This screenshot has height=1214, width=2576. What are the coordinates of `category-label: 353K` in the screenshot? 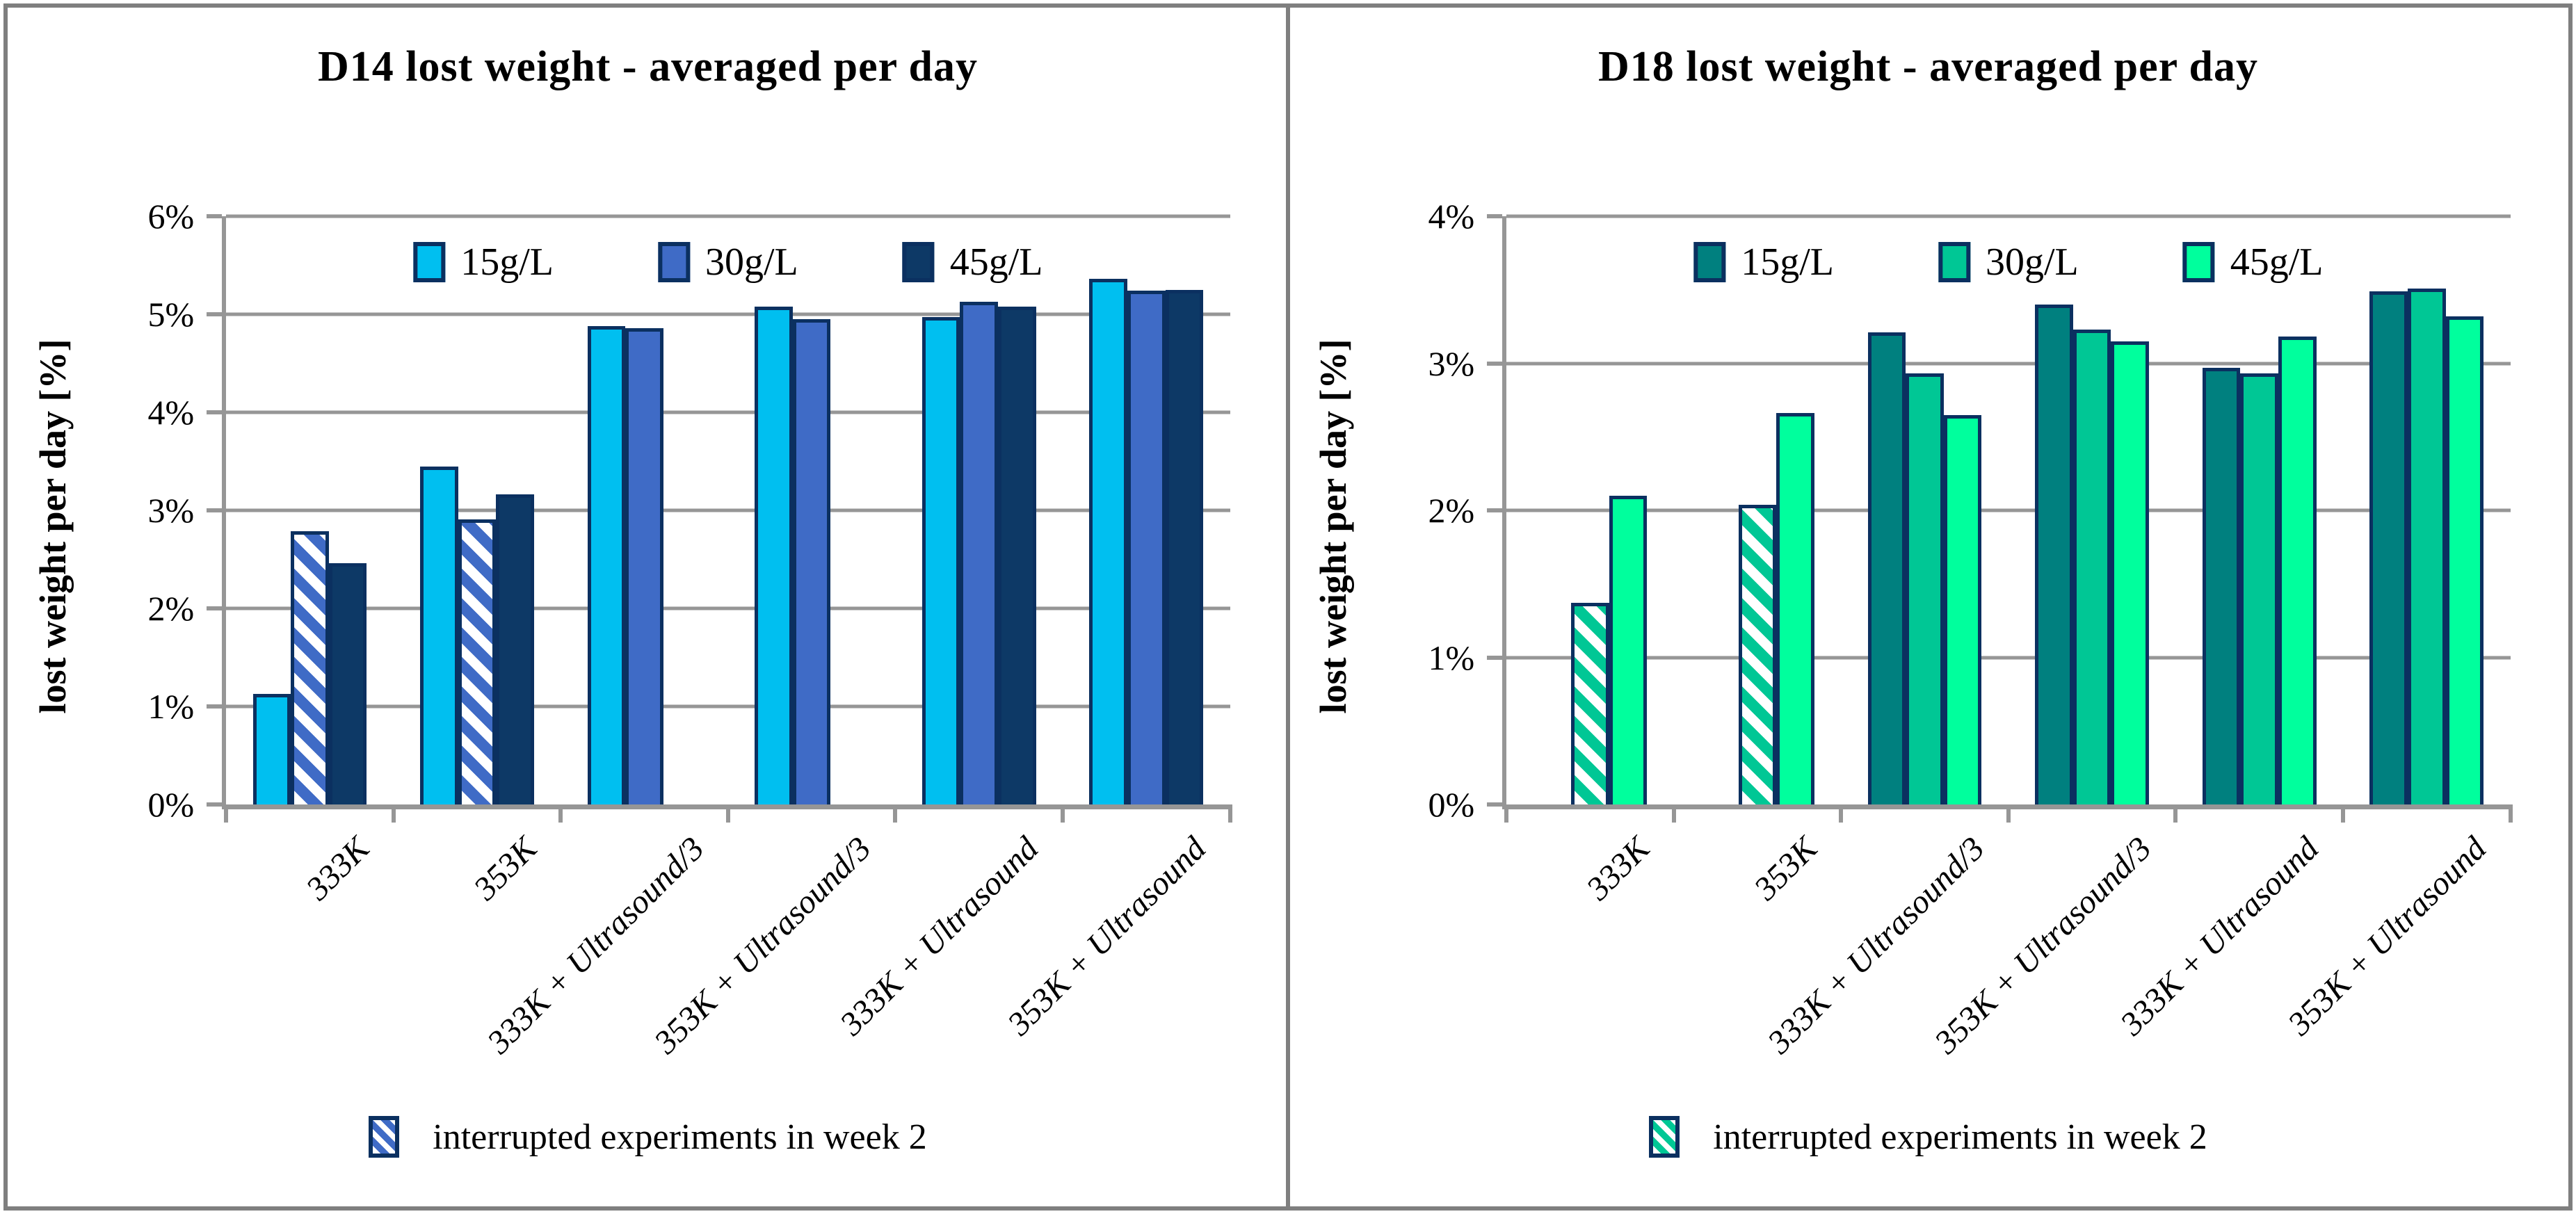 It's located at (1785, 868).